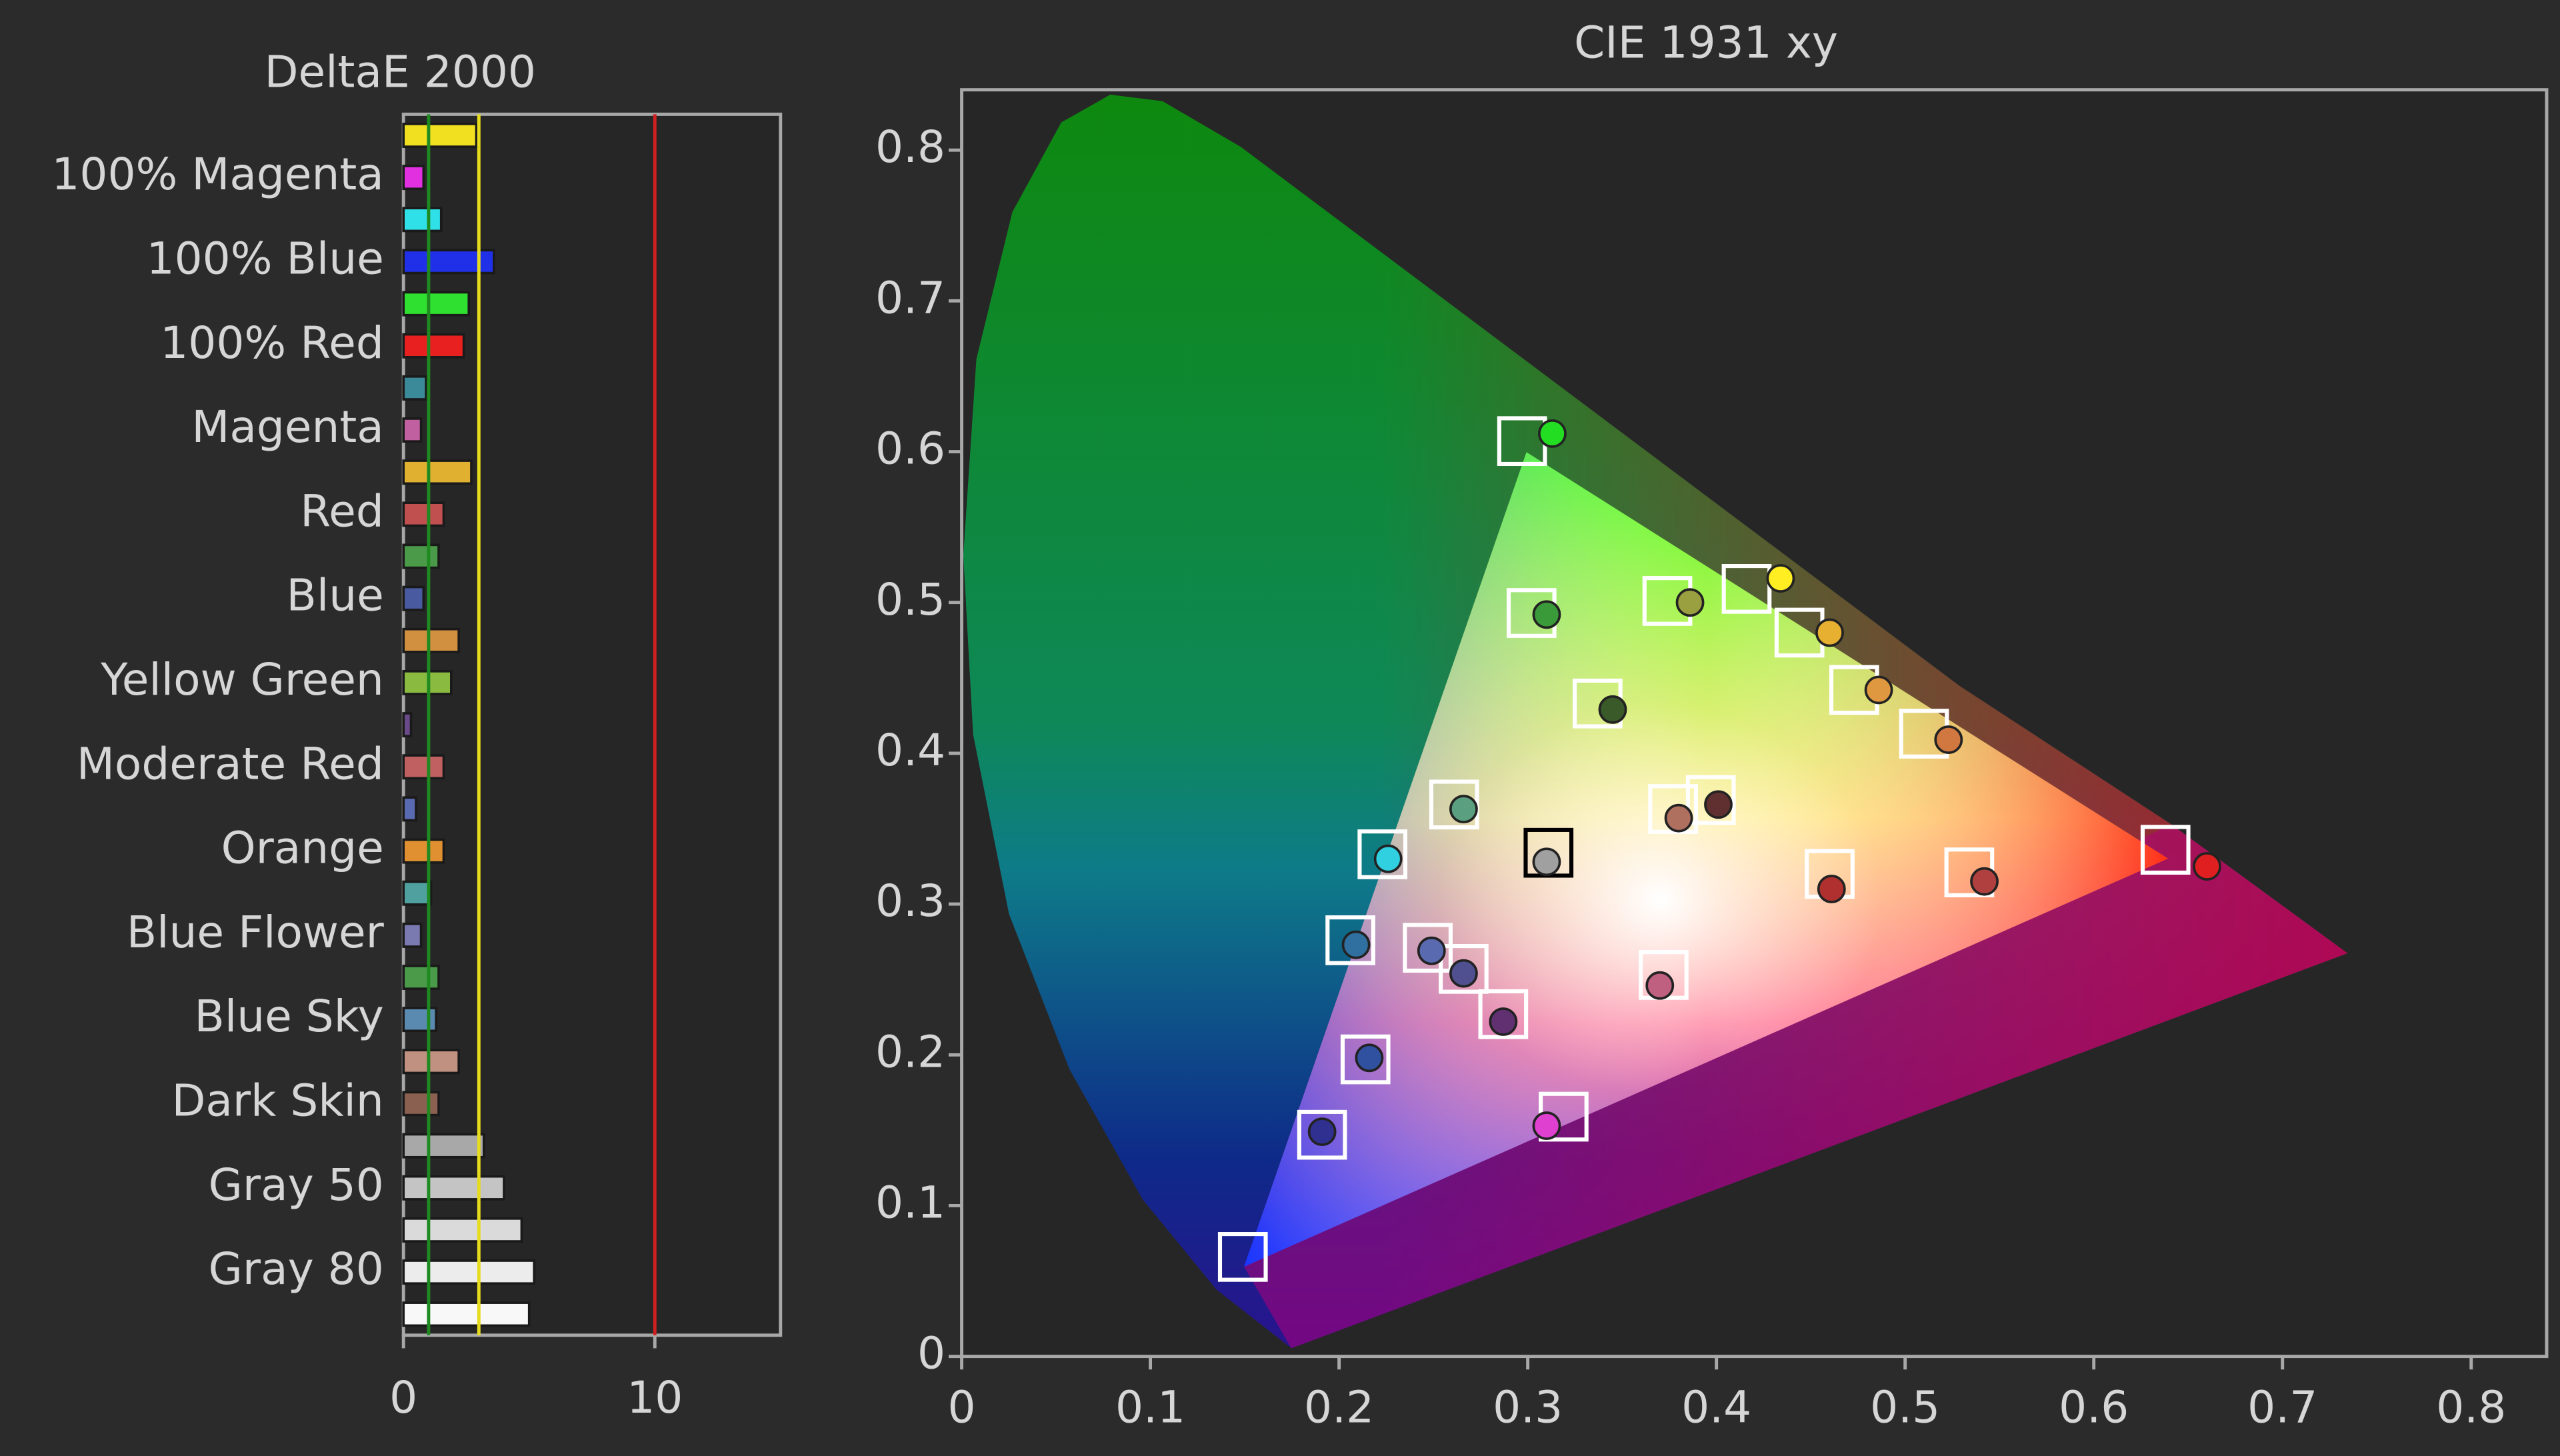 This screenshot has width=2560, height=1456. Describe the element at coordinates (289, 1016) in the screenshot. I see `category-label: Blue Sky` at that location.